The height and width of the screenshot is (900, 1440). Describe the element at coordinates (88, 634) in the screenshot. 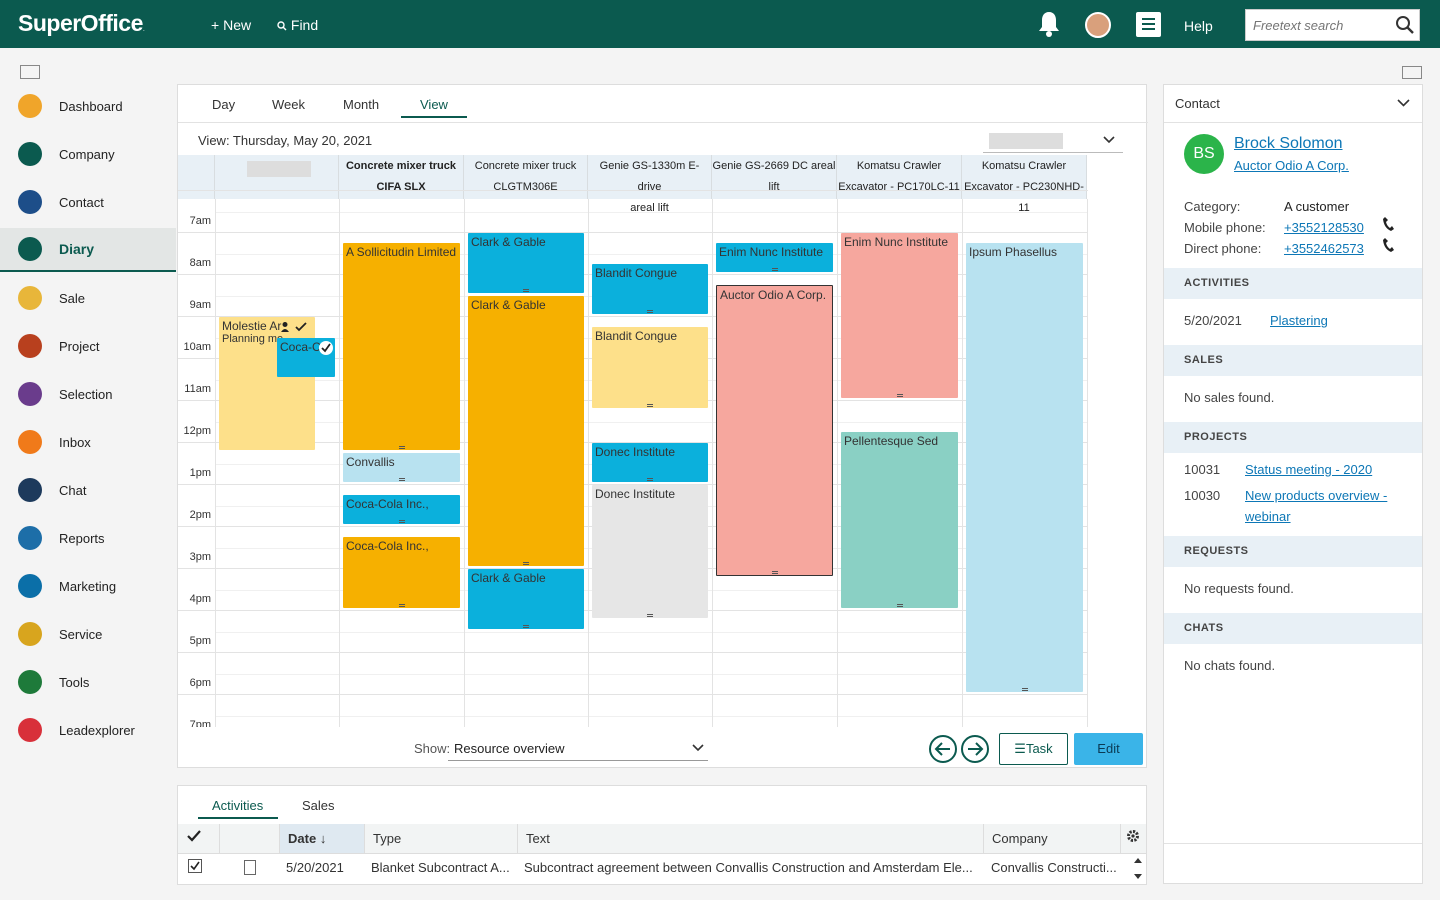

I see `sidebar-item-service: Service` at that location.